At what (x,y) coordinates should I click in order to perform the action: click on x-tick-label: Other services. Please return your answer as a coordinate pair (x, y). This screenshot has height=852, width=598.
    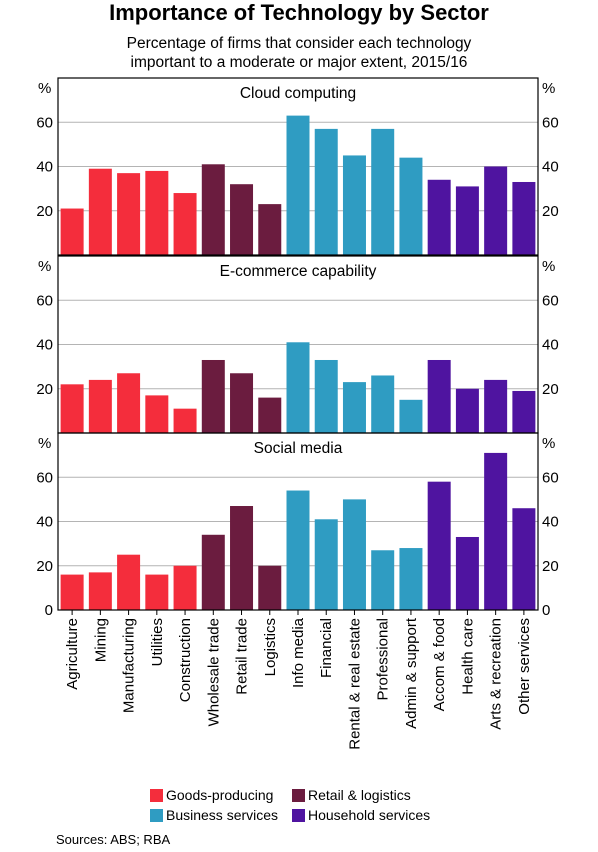
    Looking at the image, I should click on (524, 666).